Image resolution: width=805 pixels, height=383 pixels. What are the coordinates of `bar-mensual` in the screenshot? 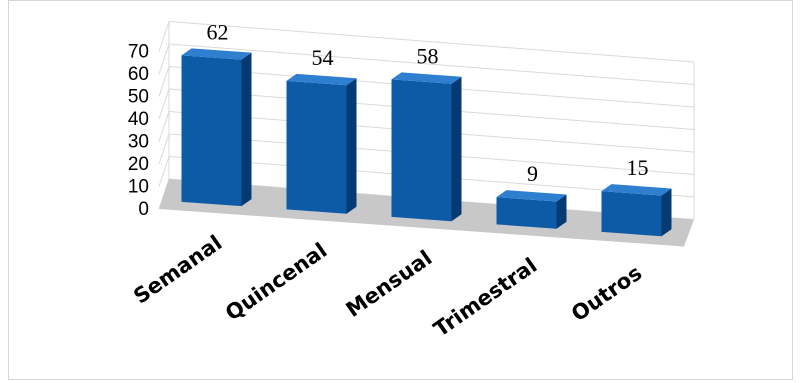 It's located at (426, 147).